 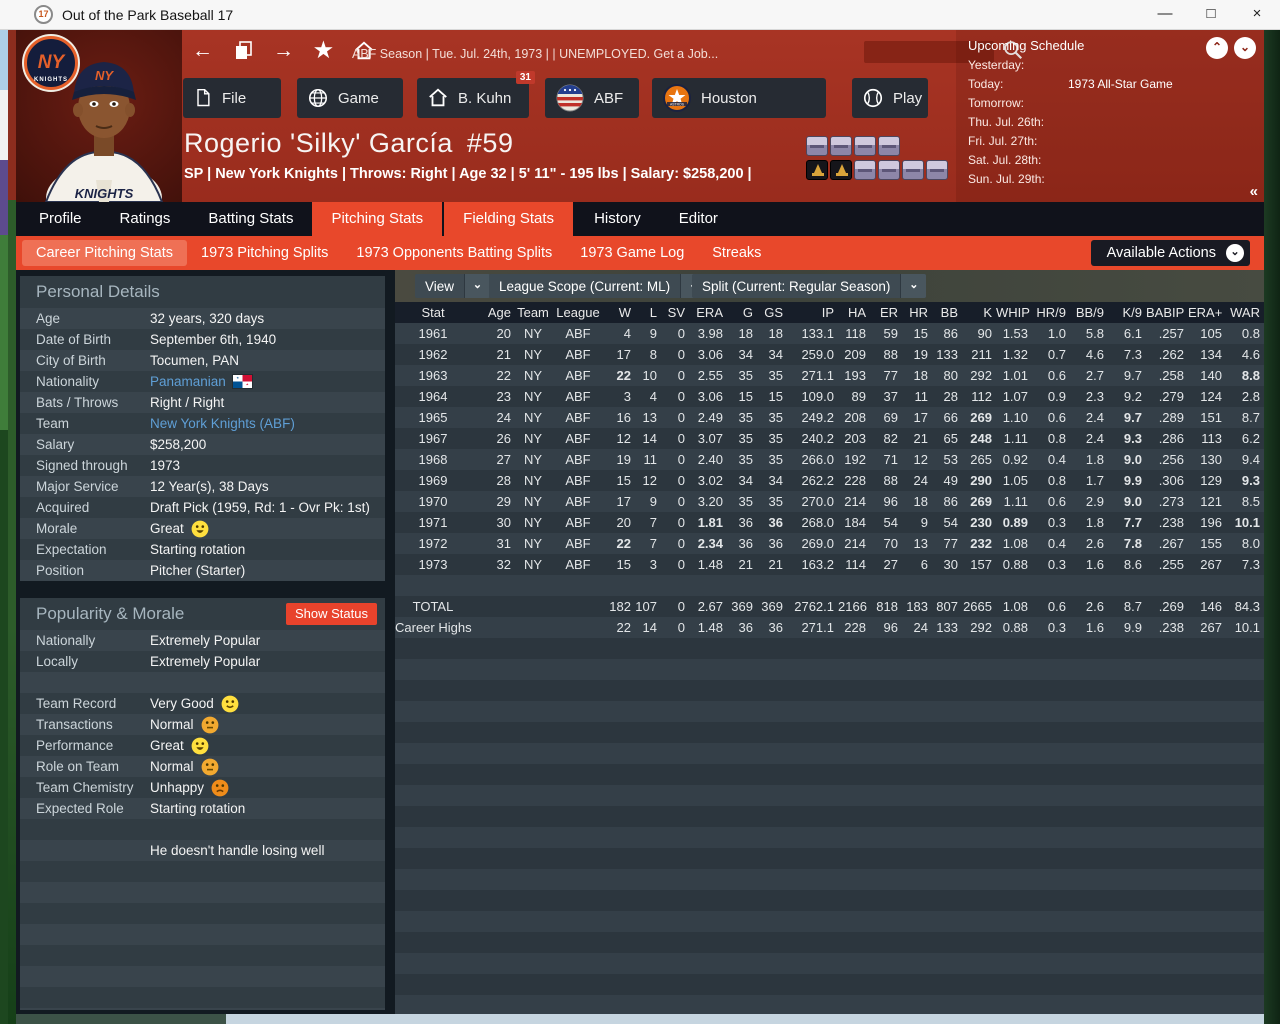 What do you see at coordinates (1167, 312) in the screenshot?
I see `col-header-babip: BABIP` at bounding box center [1167, 312].